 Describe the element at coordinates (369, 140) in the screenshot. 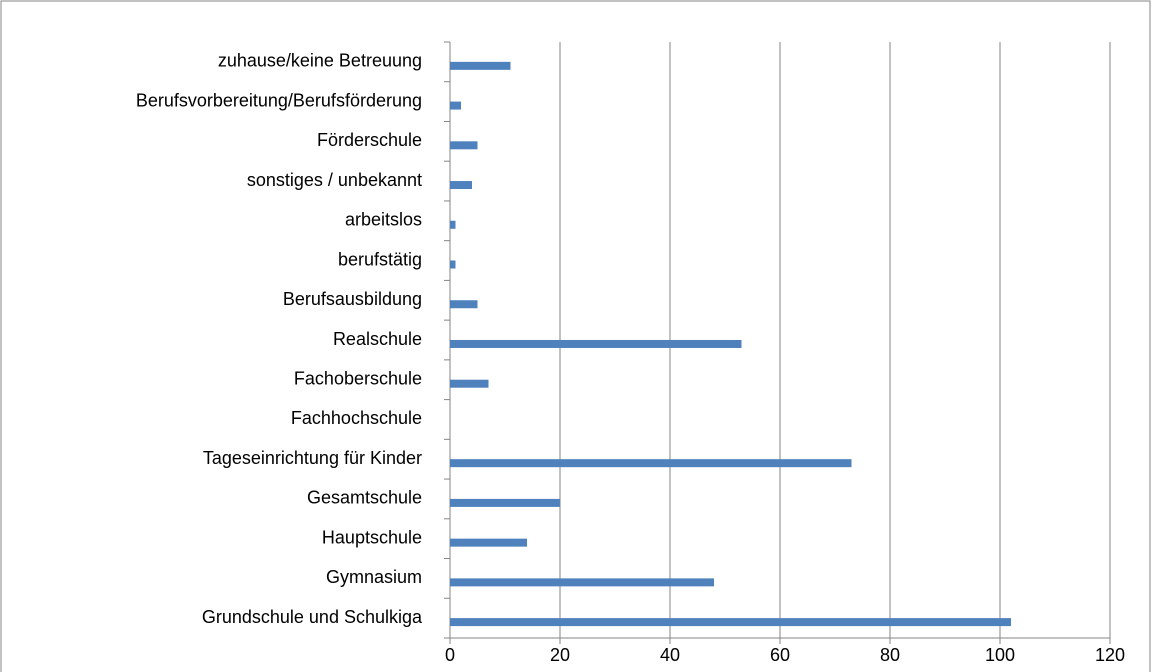

I see `y-tick-label: Förderschule` at that location.